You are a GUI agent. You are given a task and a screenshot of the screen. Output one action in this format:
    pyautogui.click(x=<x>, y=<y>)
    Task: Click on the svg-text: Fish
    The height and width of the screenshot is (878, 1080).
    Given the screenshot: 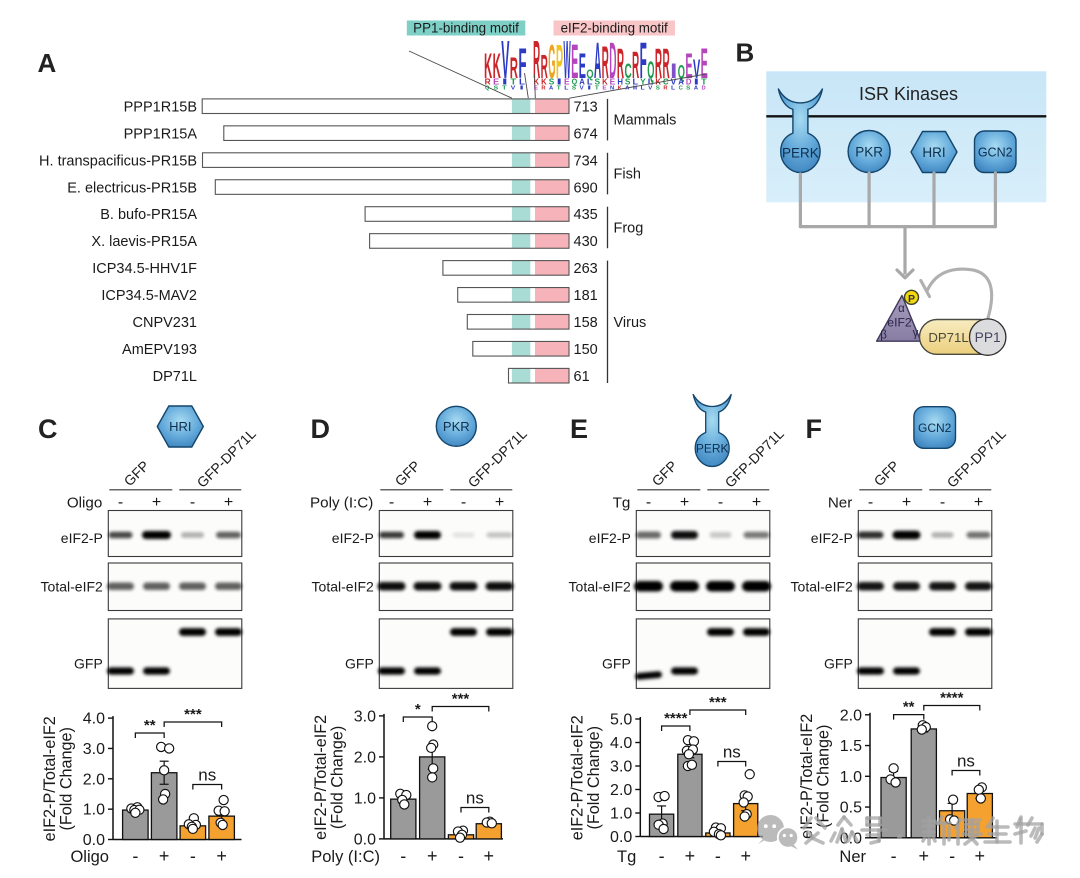 What is the action you would take?
    pyautogui.click(x=627, y=175)
    